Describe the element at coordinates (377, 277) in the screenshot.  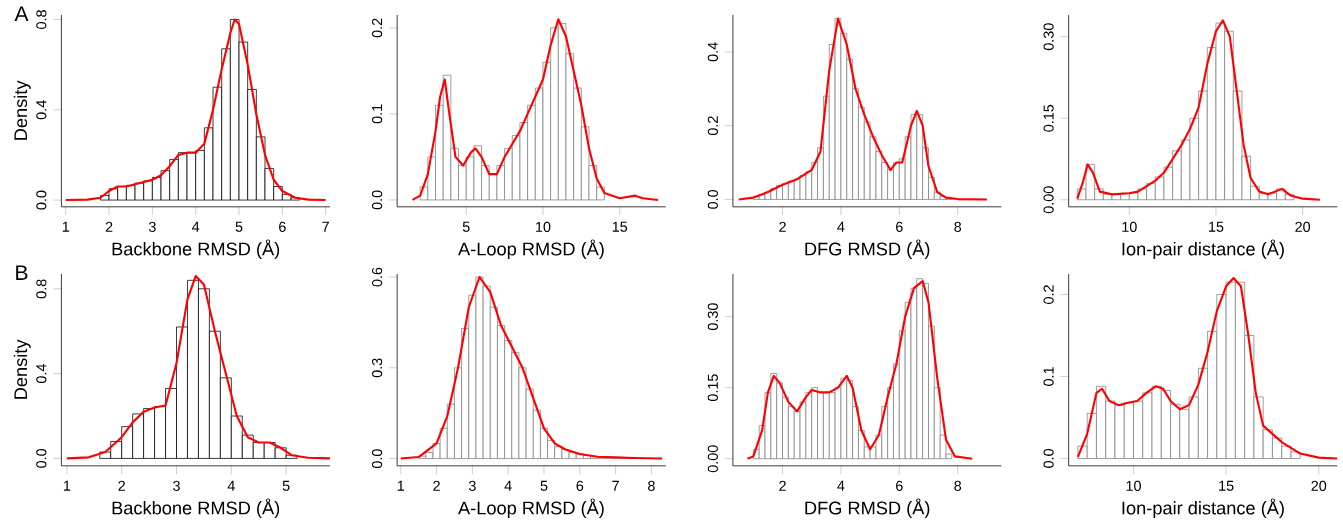
I see `y-tick-label: 0.6` at that location.